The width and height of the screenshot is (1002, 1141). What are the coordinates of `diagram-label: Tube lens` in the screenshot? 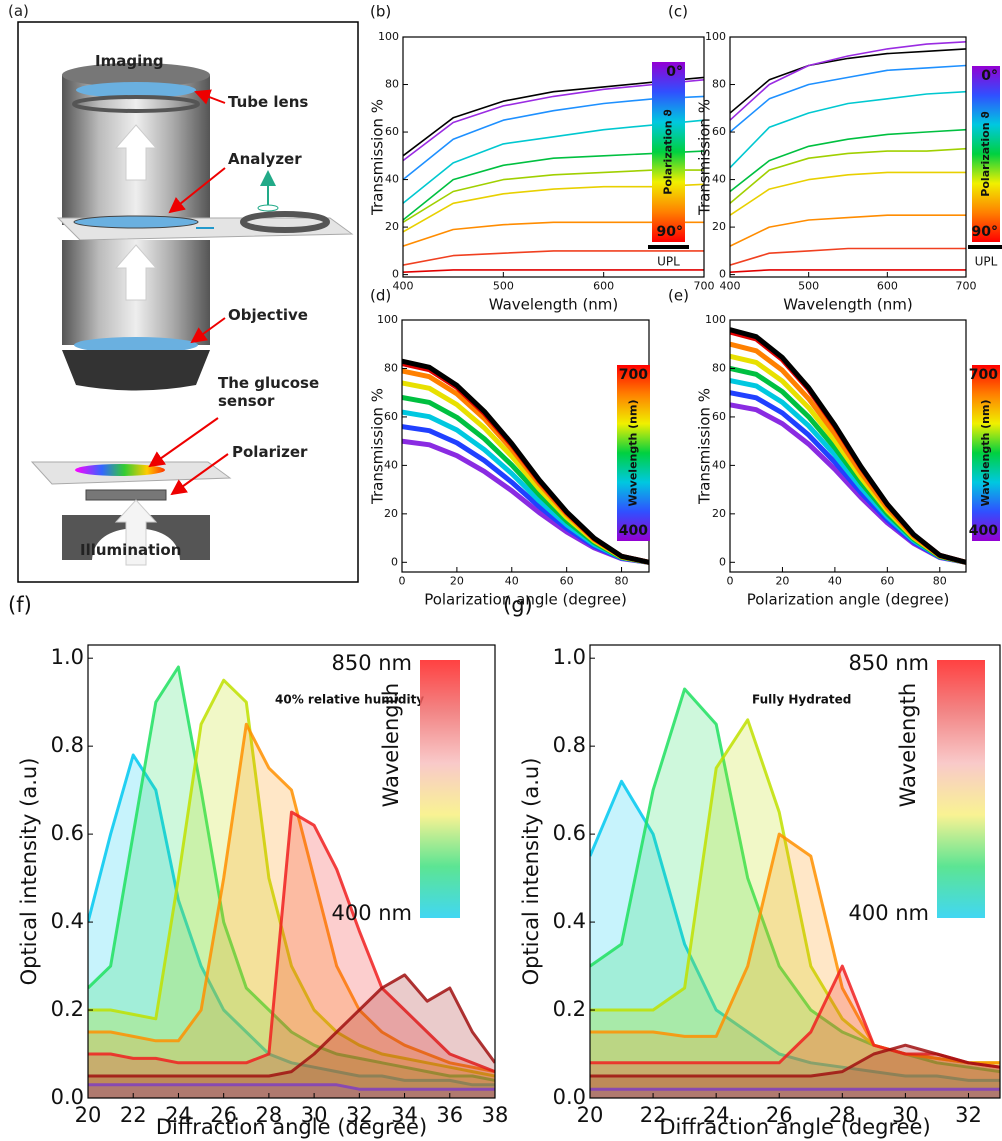 It's located at (268, 102).